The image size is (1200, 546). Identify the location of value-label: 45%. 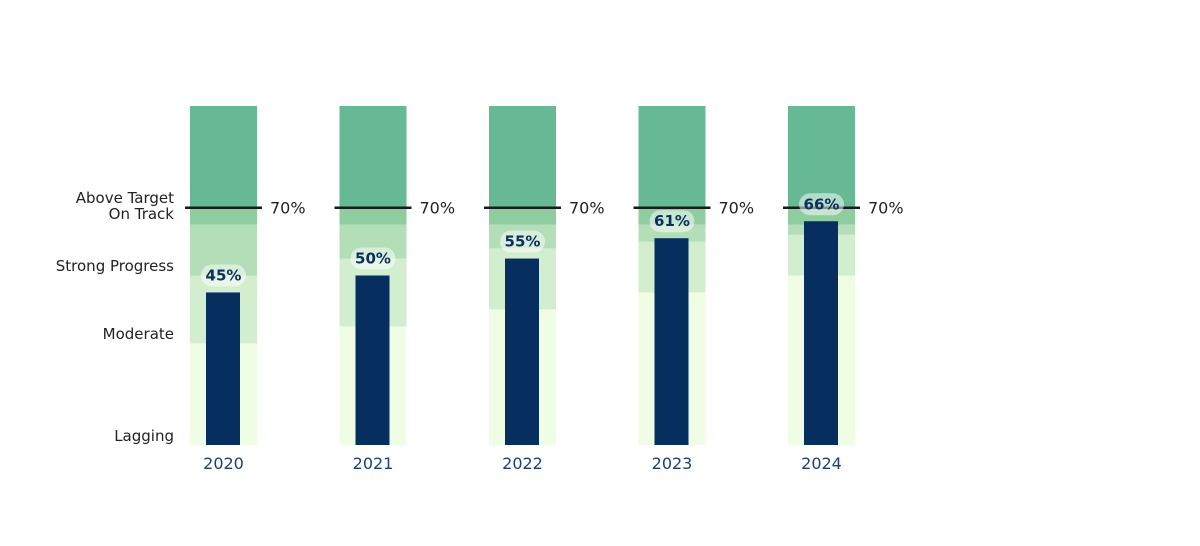
(224, 275).